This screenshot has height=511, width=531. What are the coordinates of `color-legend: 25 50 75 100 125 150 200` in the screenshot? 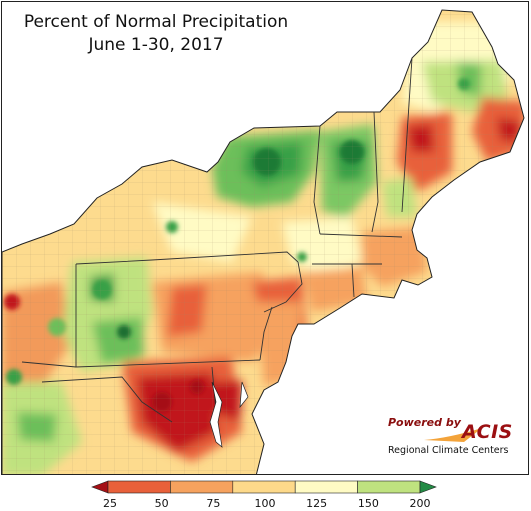 It's located at (265, 493).